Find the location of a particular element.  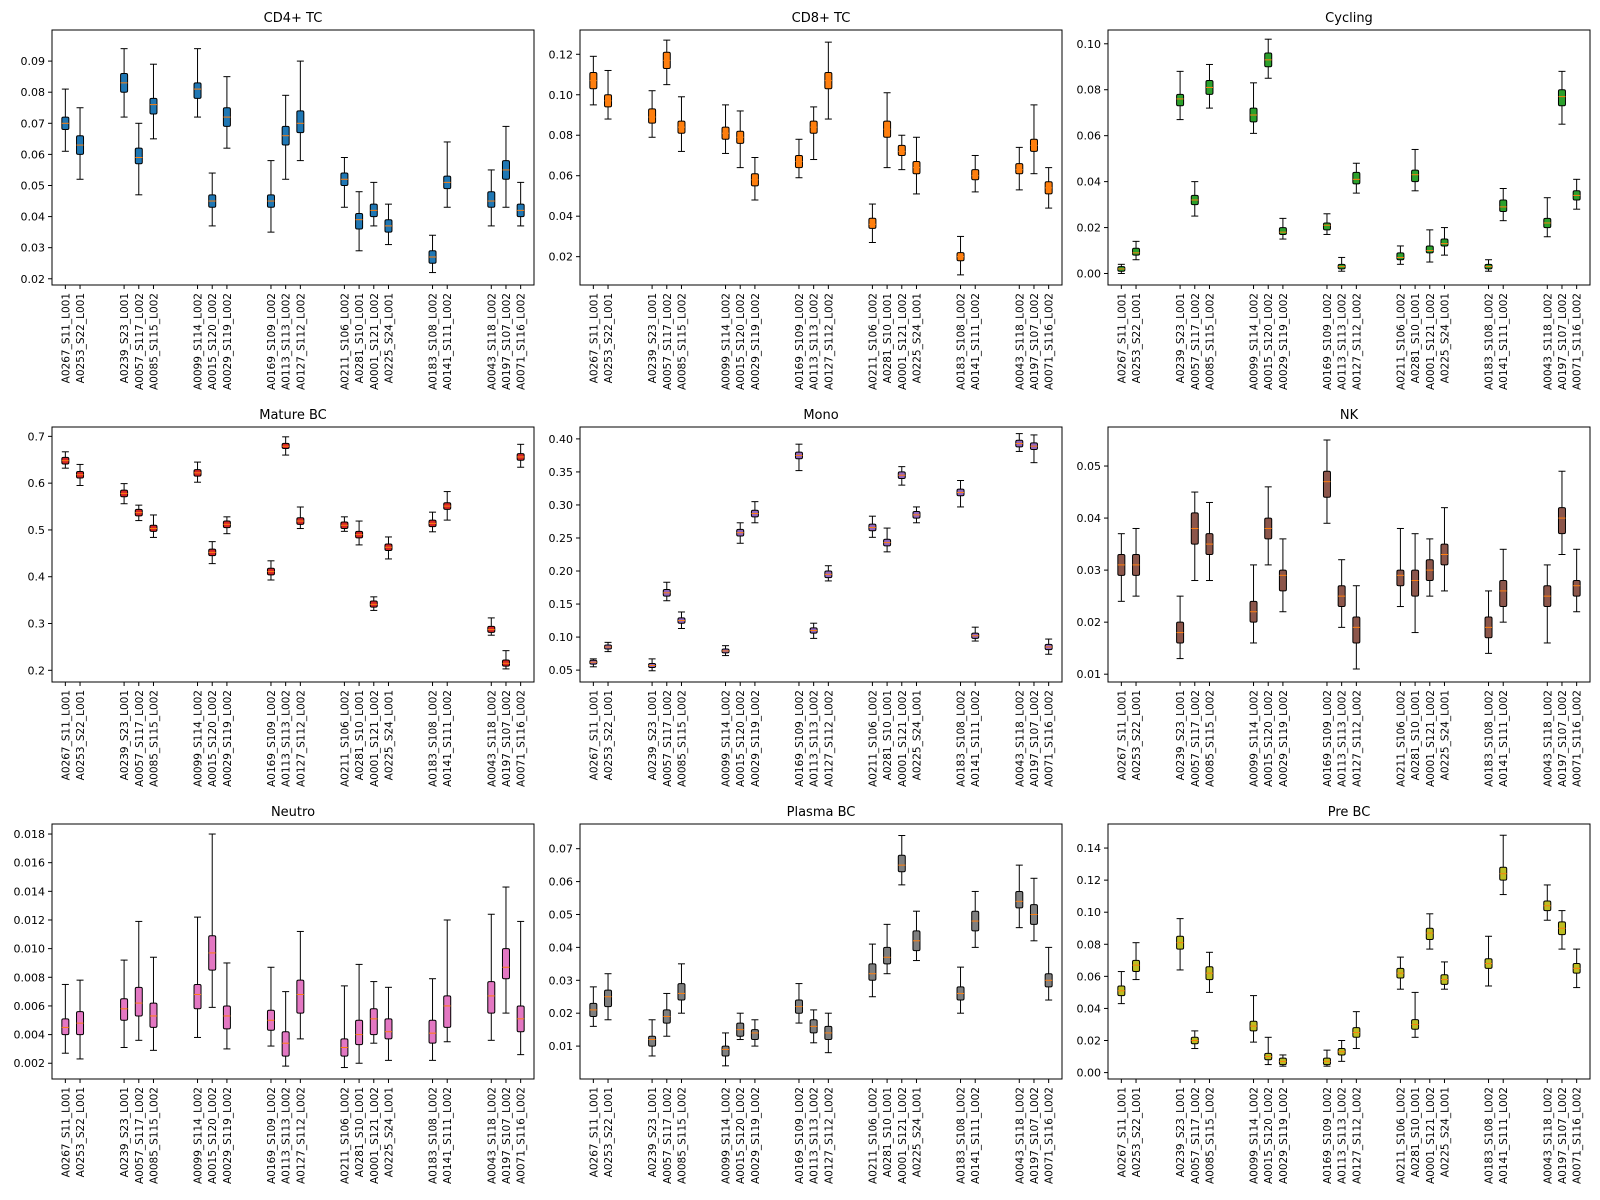

x-tick-label: A0113_S113_L002 is located at coordinates (1343, 1135).